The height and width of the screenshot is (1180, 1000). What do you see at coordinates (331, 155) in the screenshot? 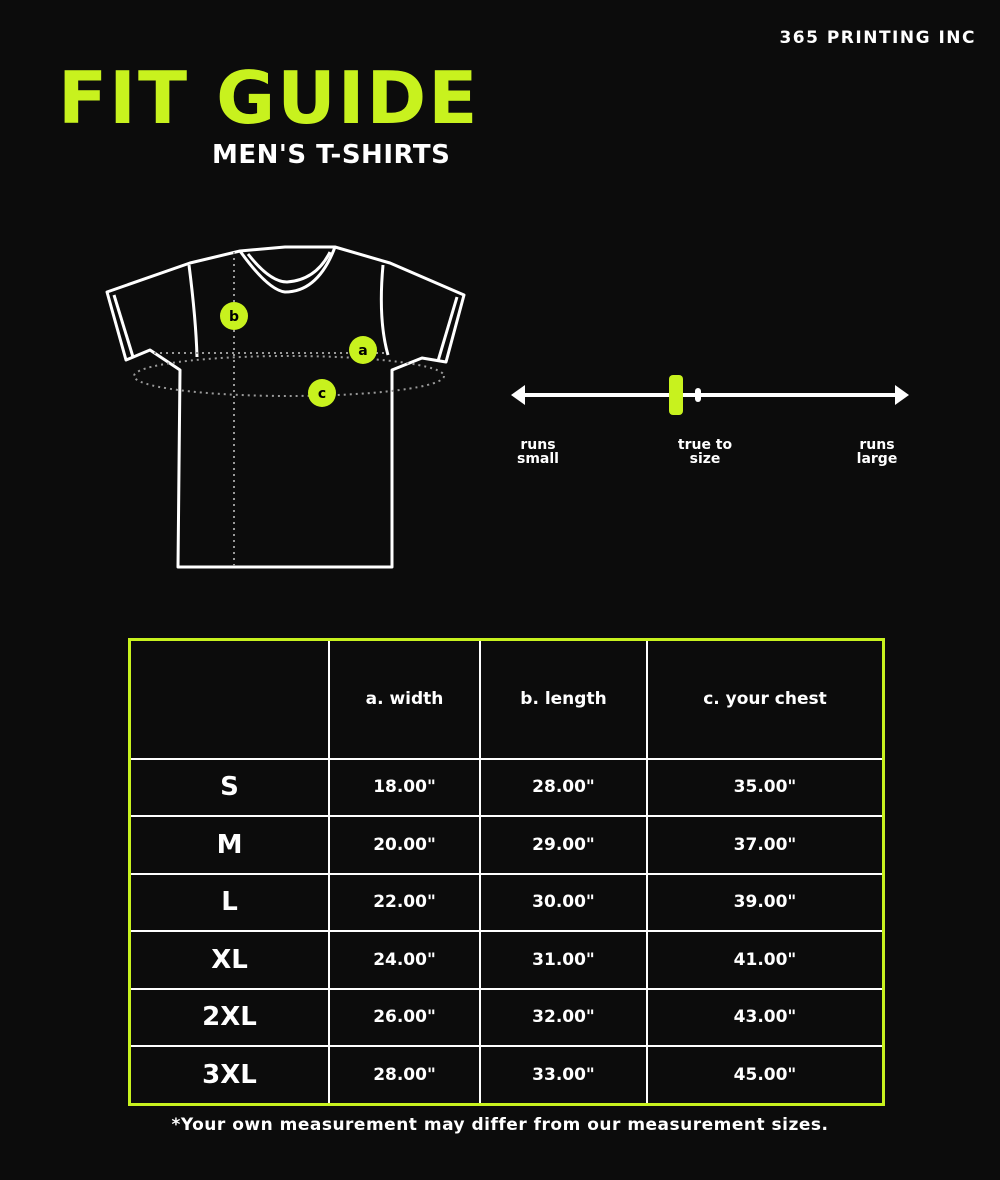
I see `page-subtitle: MEN'S T-SHIRTS` at bounding box center [331, 155].